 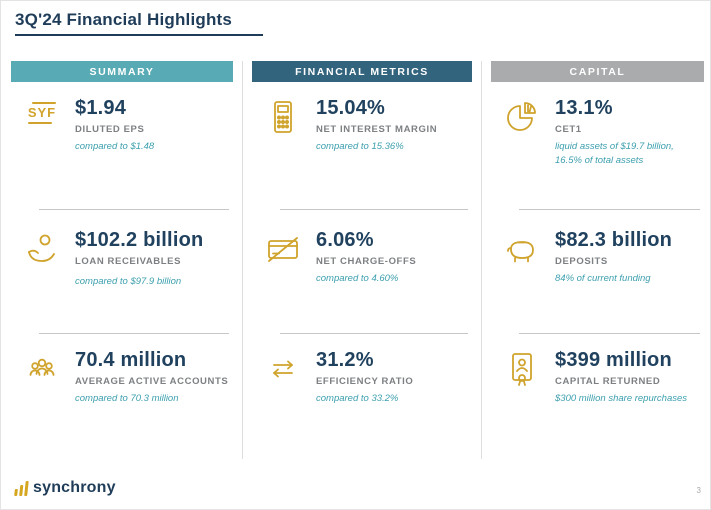 What do you see at coordinates (614, 146) in the screenshot?
I see `metric-note: liquid assets of $19.7 billion,` at bounding box center [614, 146].